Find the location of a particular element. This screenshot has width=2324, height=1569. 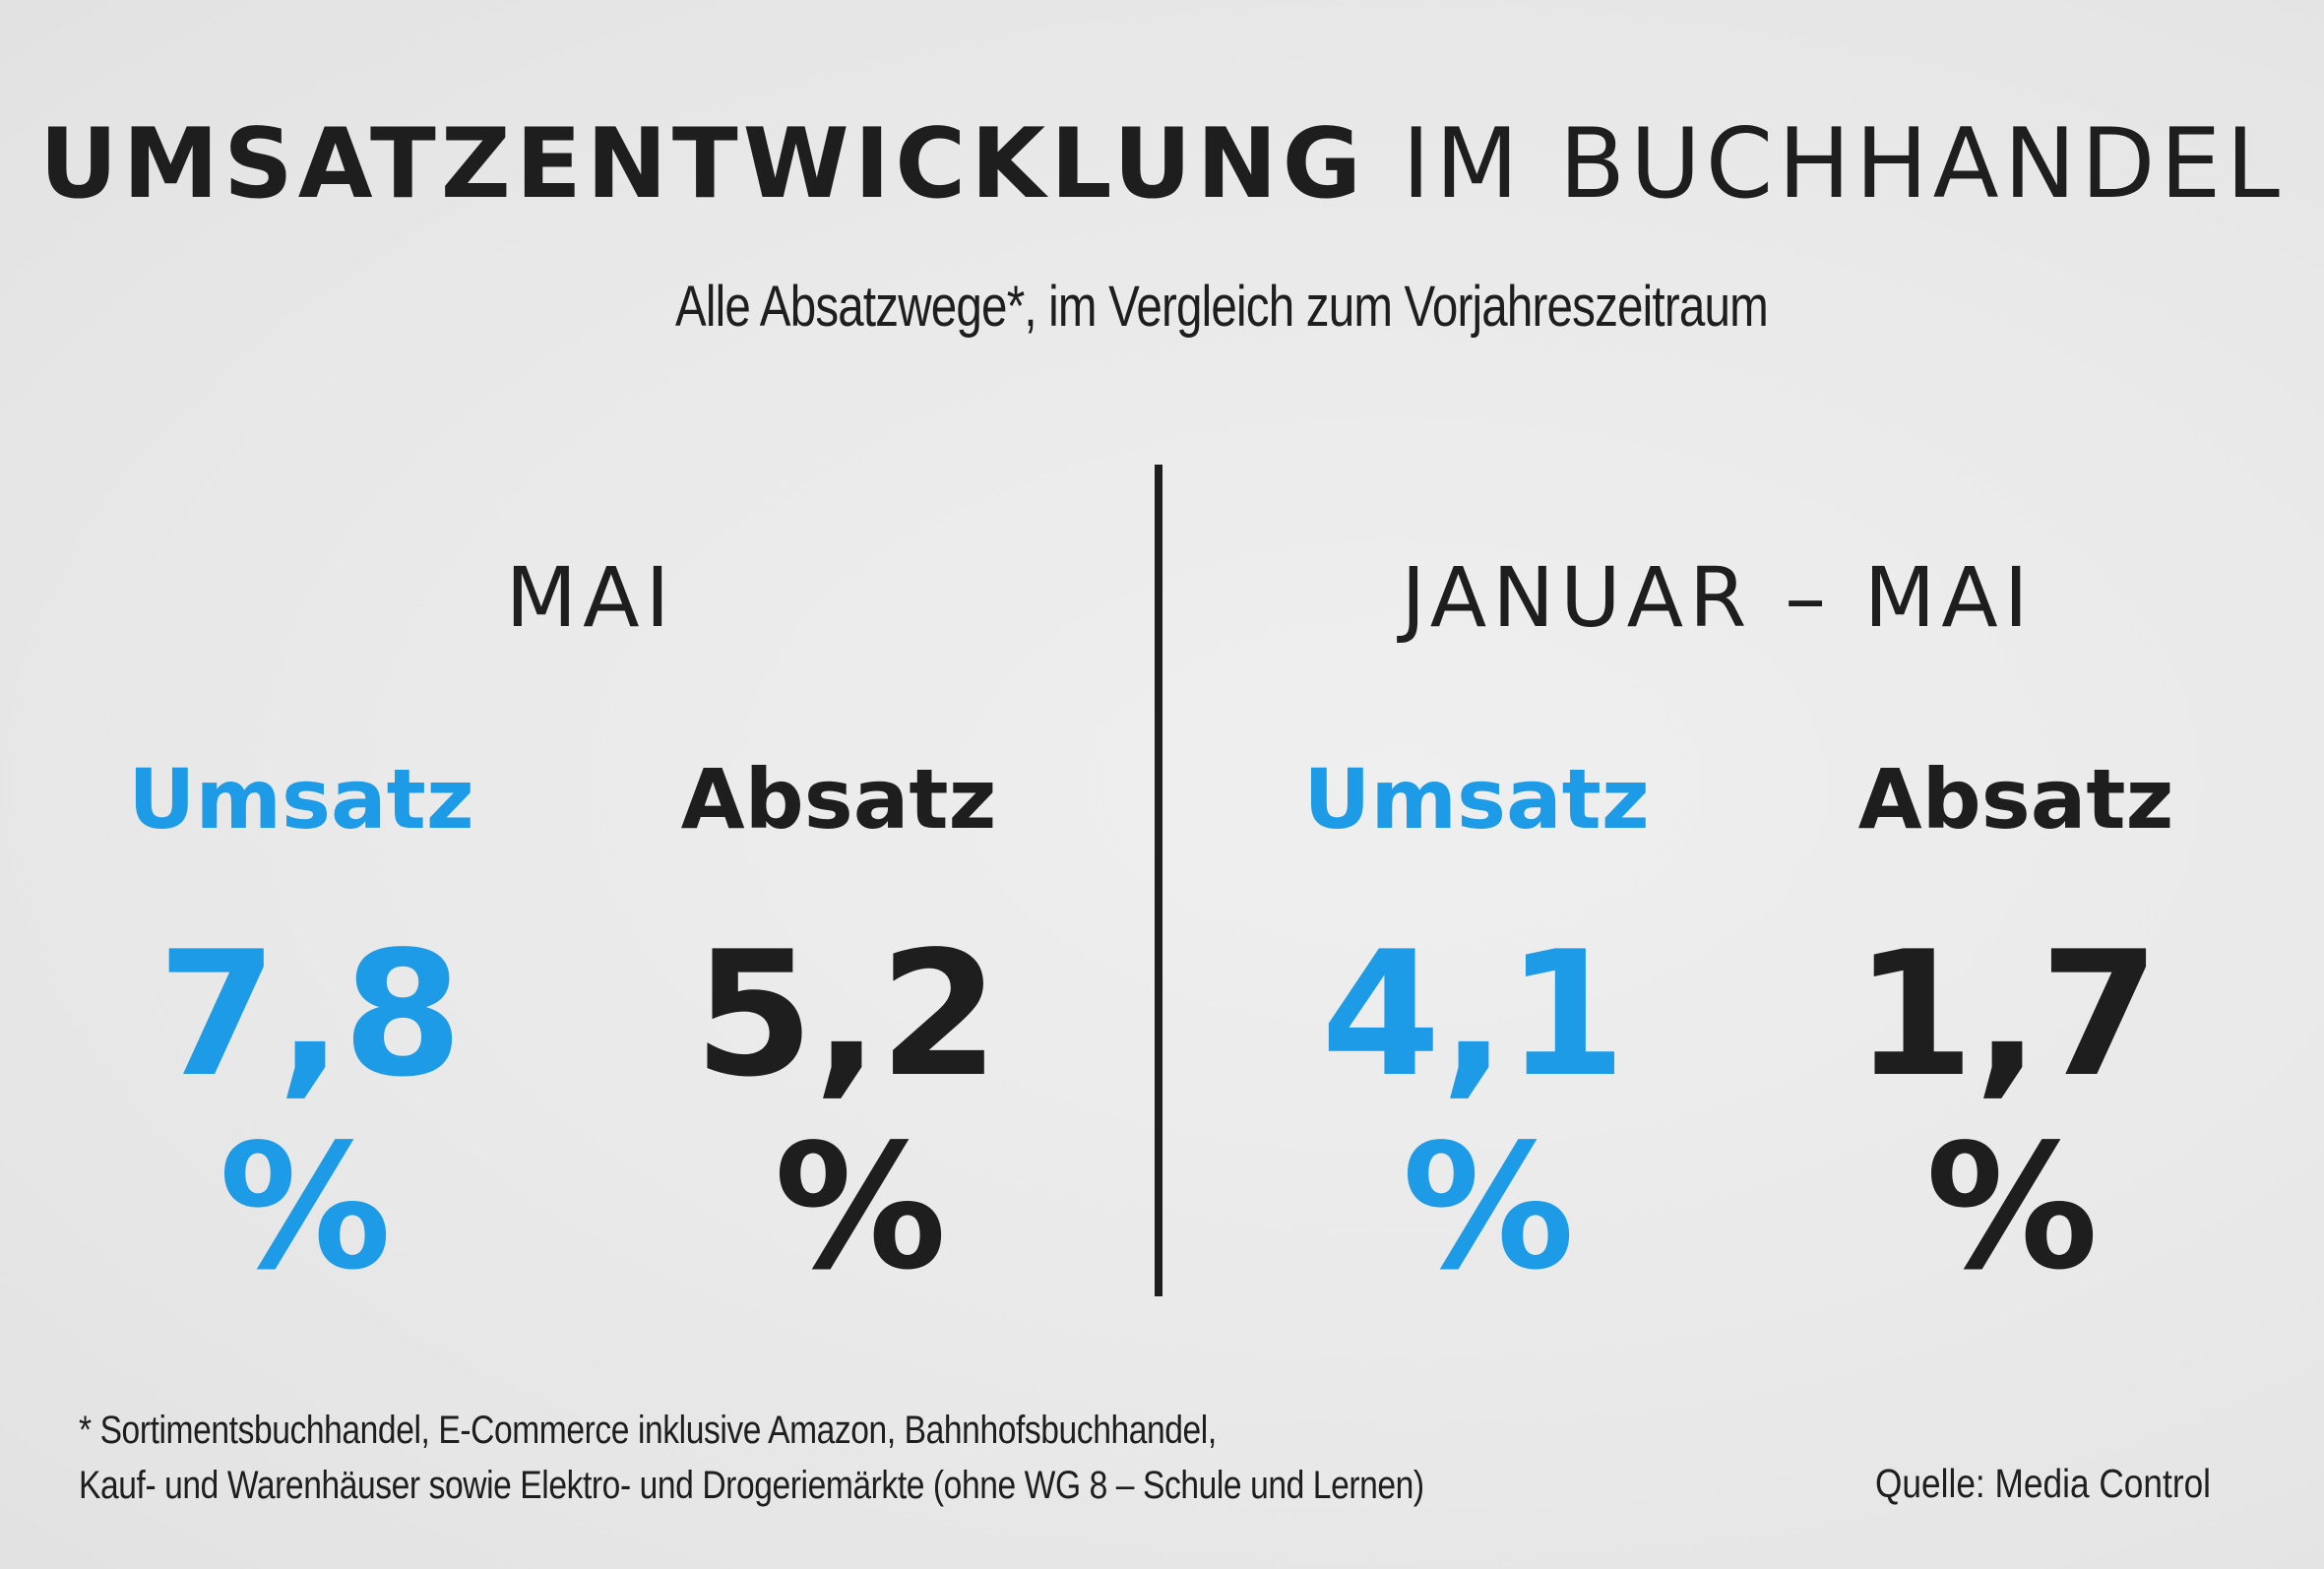

mai-absatz-value: 5,2 is located at coordinates (846, 1015).